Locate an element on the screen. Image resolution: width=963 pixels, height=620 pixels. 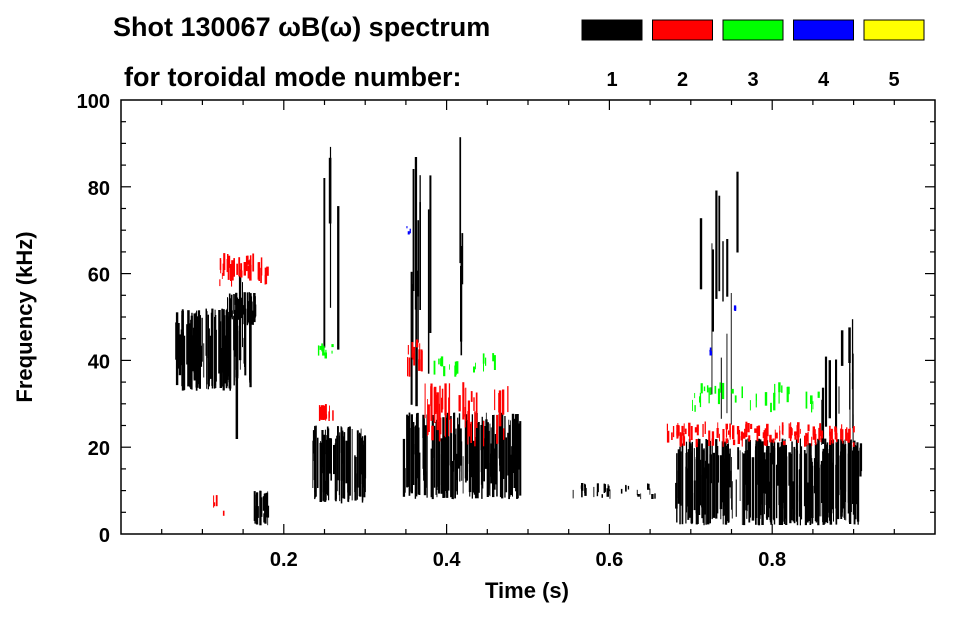
legend-label-mode-1: 1 is located at coordinates (611, 80).